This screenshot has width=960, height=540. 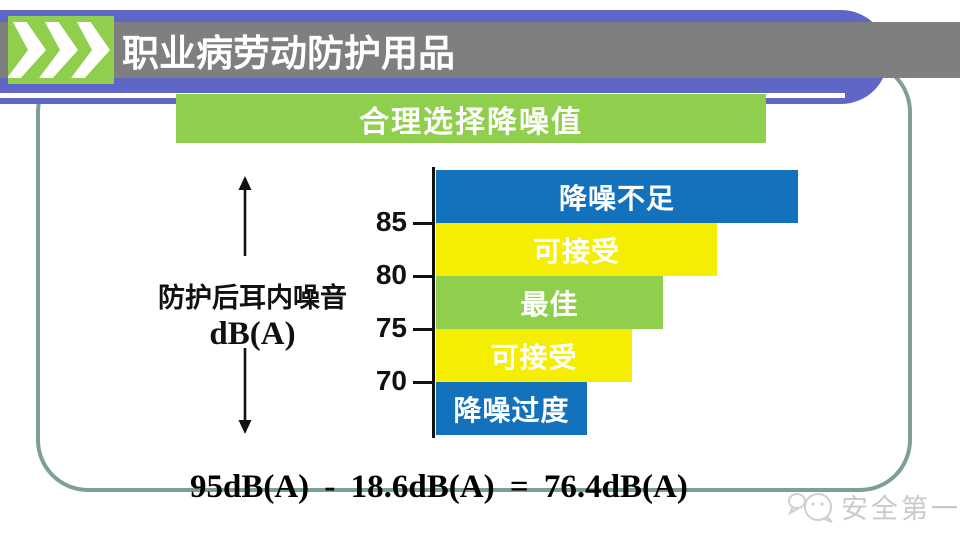 I want to click on chat-bubbles-icon, so click(x=810, y=508).